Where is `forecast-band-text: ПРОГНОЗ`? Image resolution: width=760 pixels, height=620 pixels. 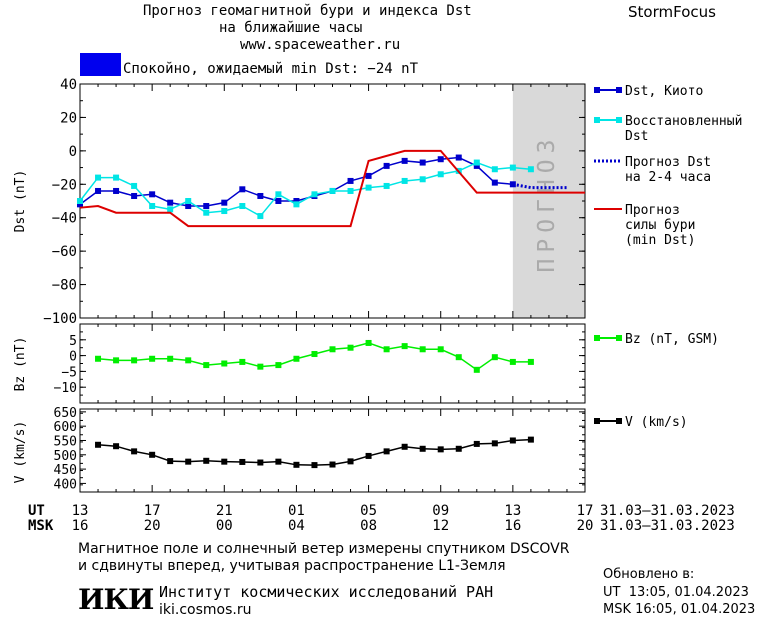
forecast-band-text: ПРОГНОЗ is located at coordinates (547, 203).